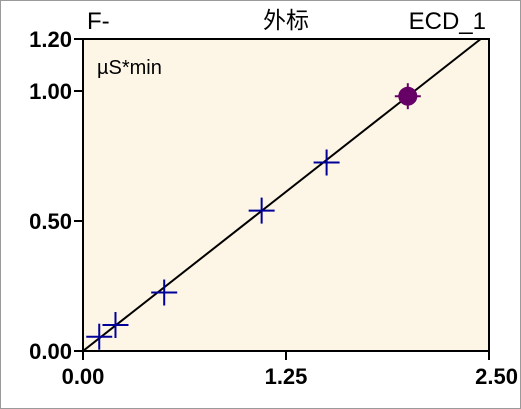  What do you see at coordinates (129, 68) in the screenshot?
I see `y-axis-unit-label: µS*min` at bounding box center [129, 68].